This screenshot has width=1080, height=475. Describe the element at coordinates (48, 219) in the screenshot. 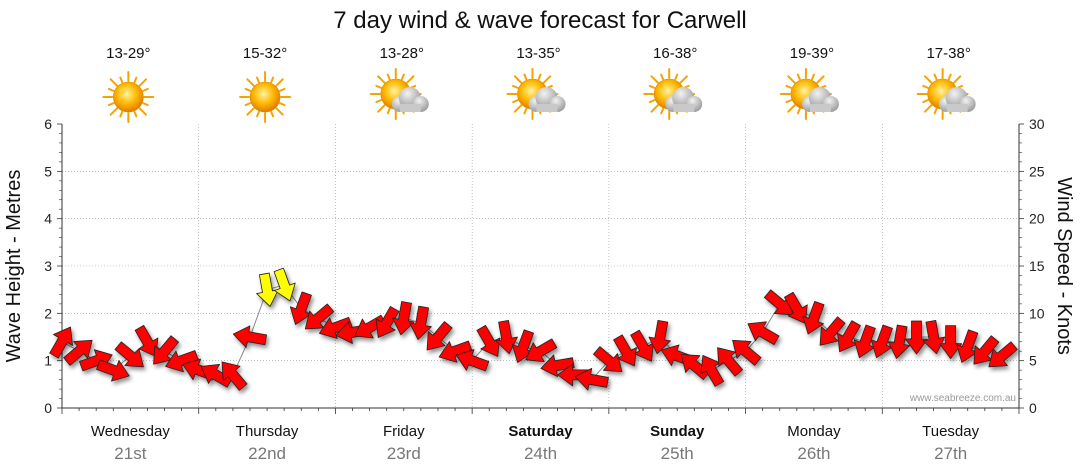

I see `y-tick-label-left: 4` at that location.